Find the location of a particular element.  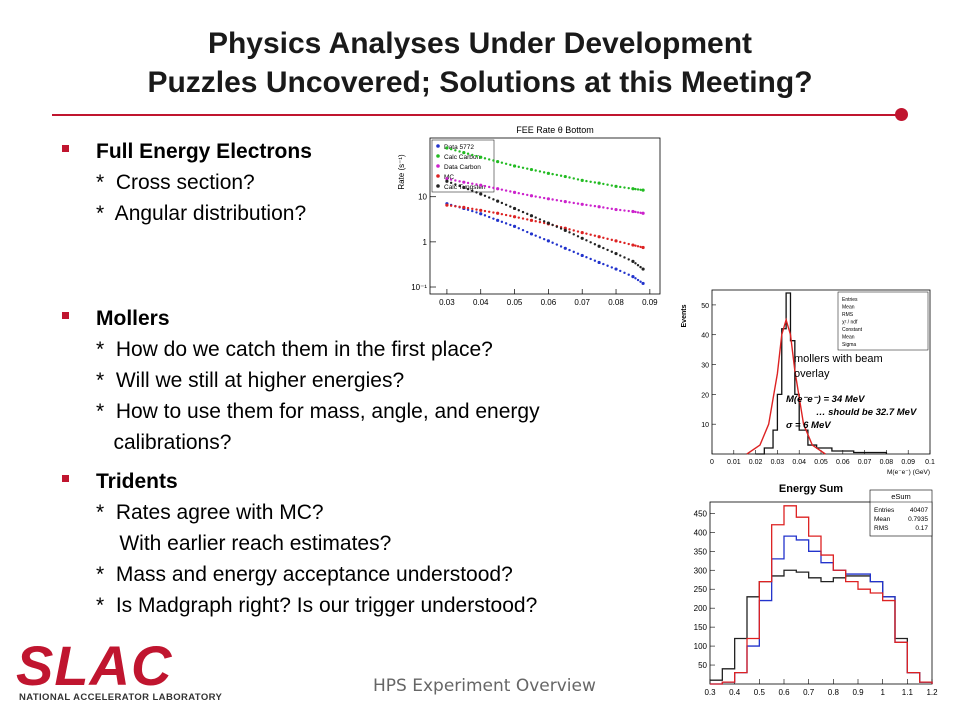

slac-logo: SLAC NATIONAL ACCELERATOR LABORATORY is located at coordinates (119, 671).